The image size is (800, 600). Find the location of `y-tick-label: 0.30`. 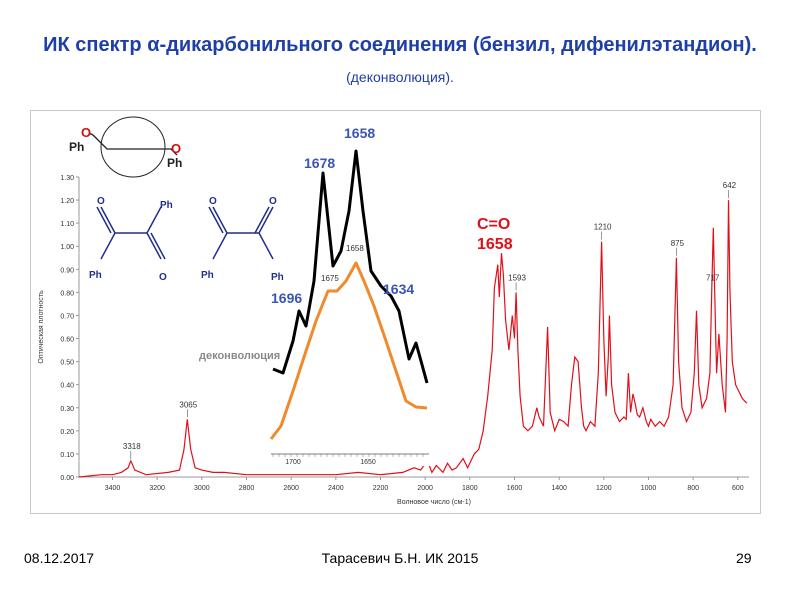

y-tick-label: 0.30 is located at coordinates (67, 409).